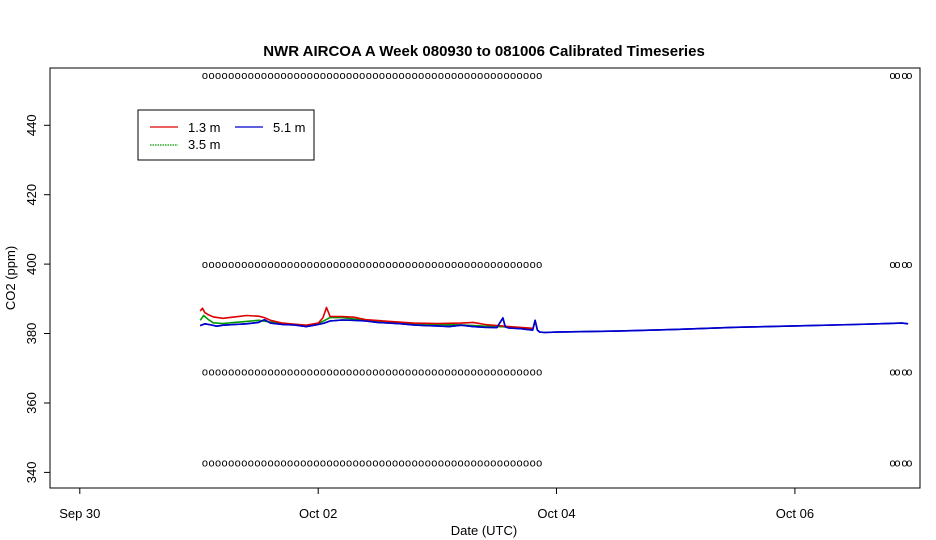  Describe the element at coordinates (31, 473) in the screenshot. I see `y-tick-label-340: 340` at that location.